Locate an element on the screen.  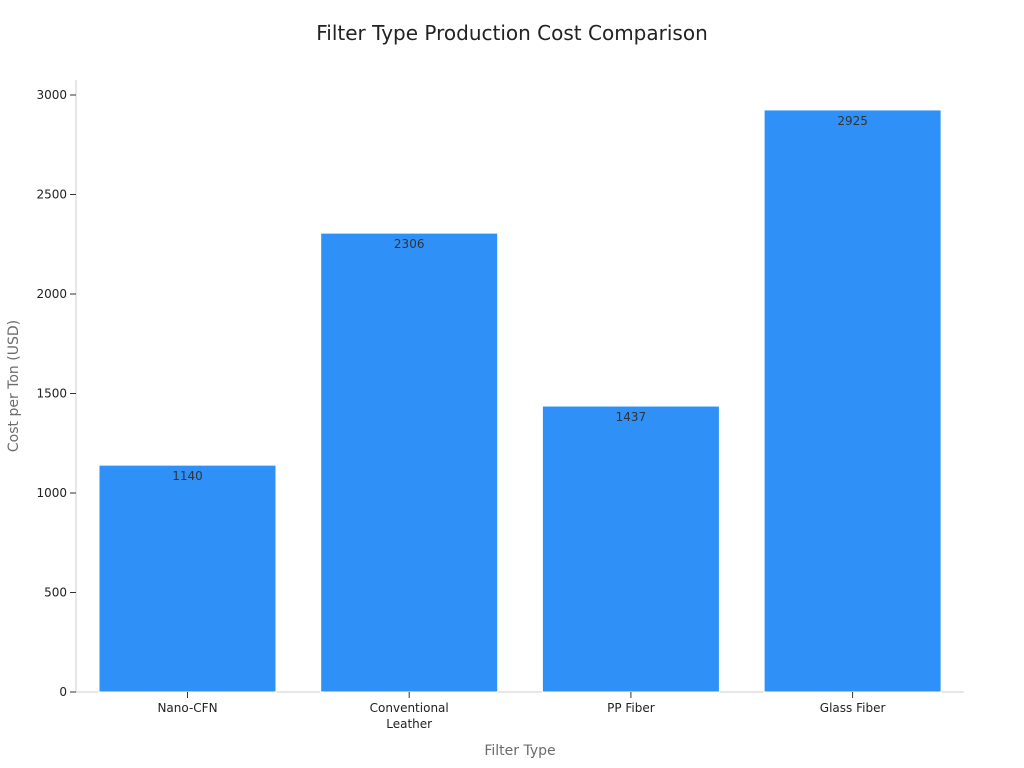
y-axis-ticks: 0 500 1000 1500 2000 2500 3000 is located at coordinates (56, 393).